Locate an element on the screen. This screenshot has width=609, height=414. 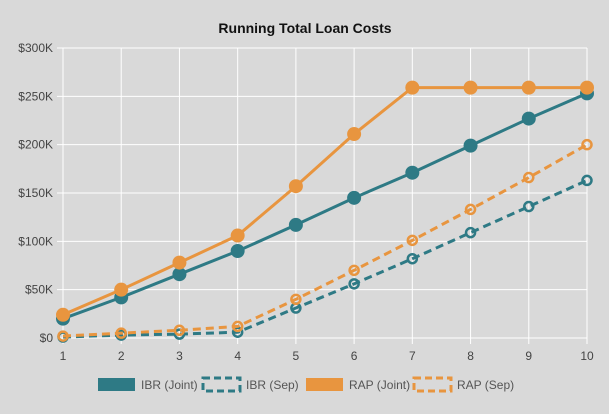
y-tick-label: $100K is located at coordinates (35, 241).